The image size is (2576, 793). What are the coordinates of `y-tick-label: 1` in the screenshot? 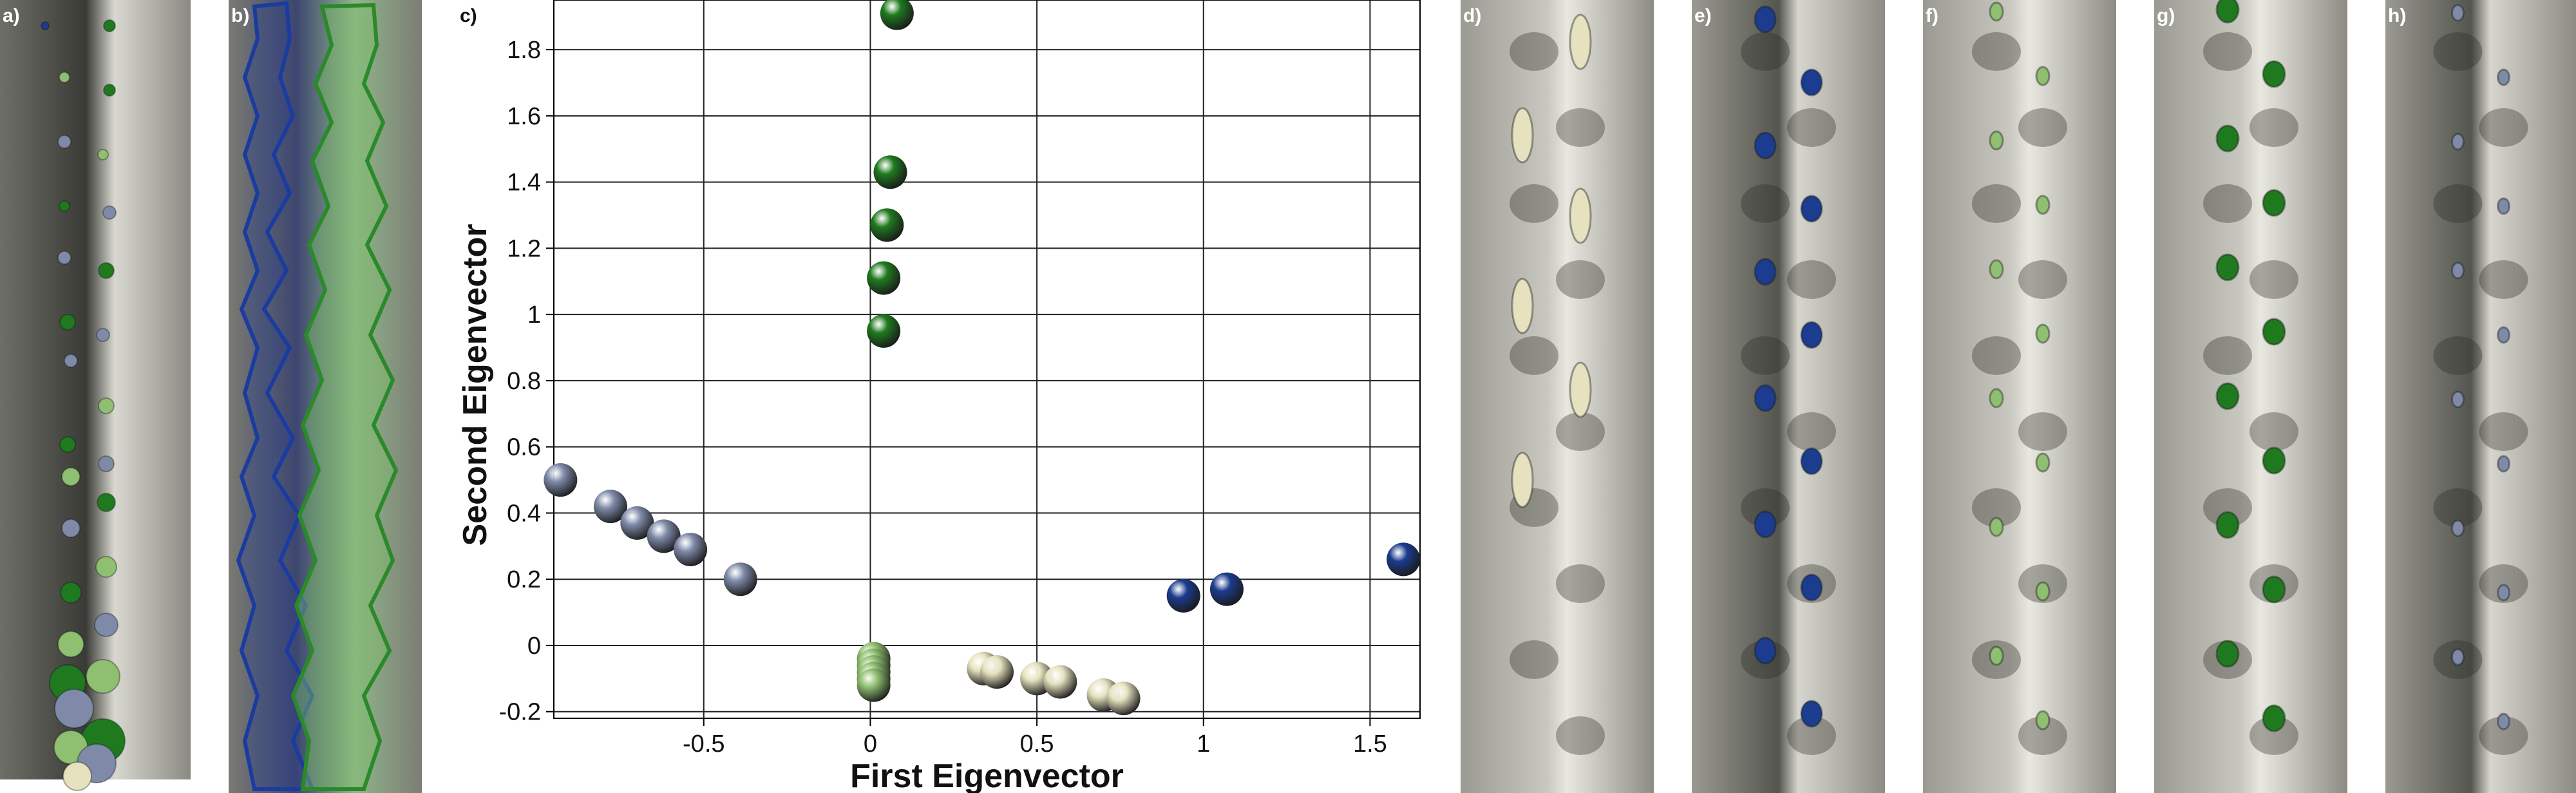 It's located at (534, 315).